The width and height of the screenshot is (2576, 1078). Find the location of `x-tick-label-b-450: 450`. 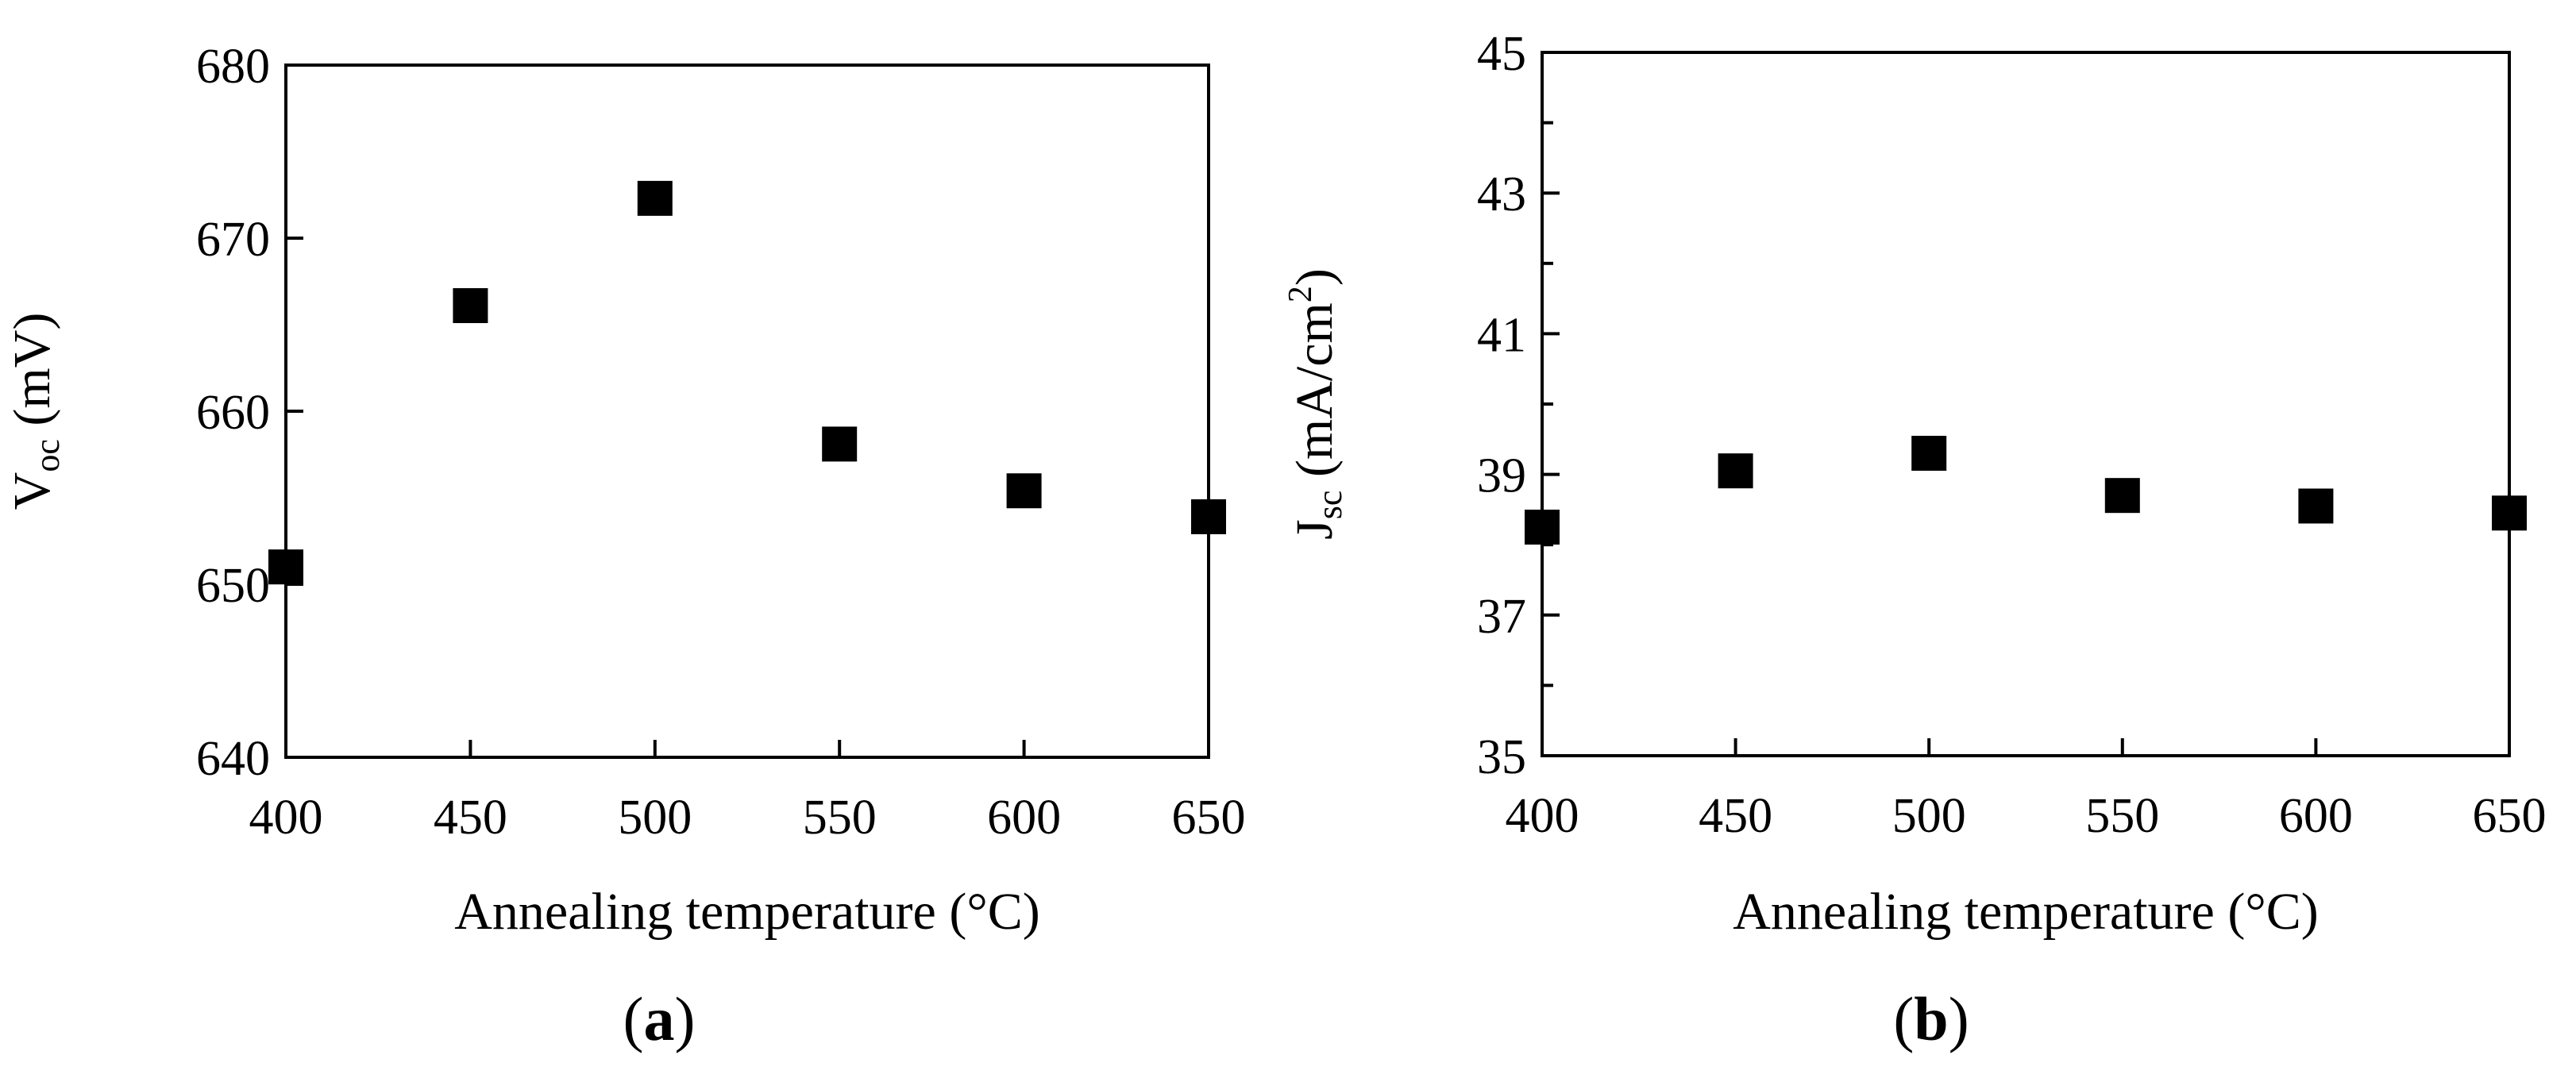

x-tick-label-b-450: 450 is located at coordinates (1736, 816).